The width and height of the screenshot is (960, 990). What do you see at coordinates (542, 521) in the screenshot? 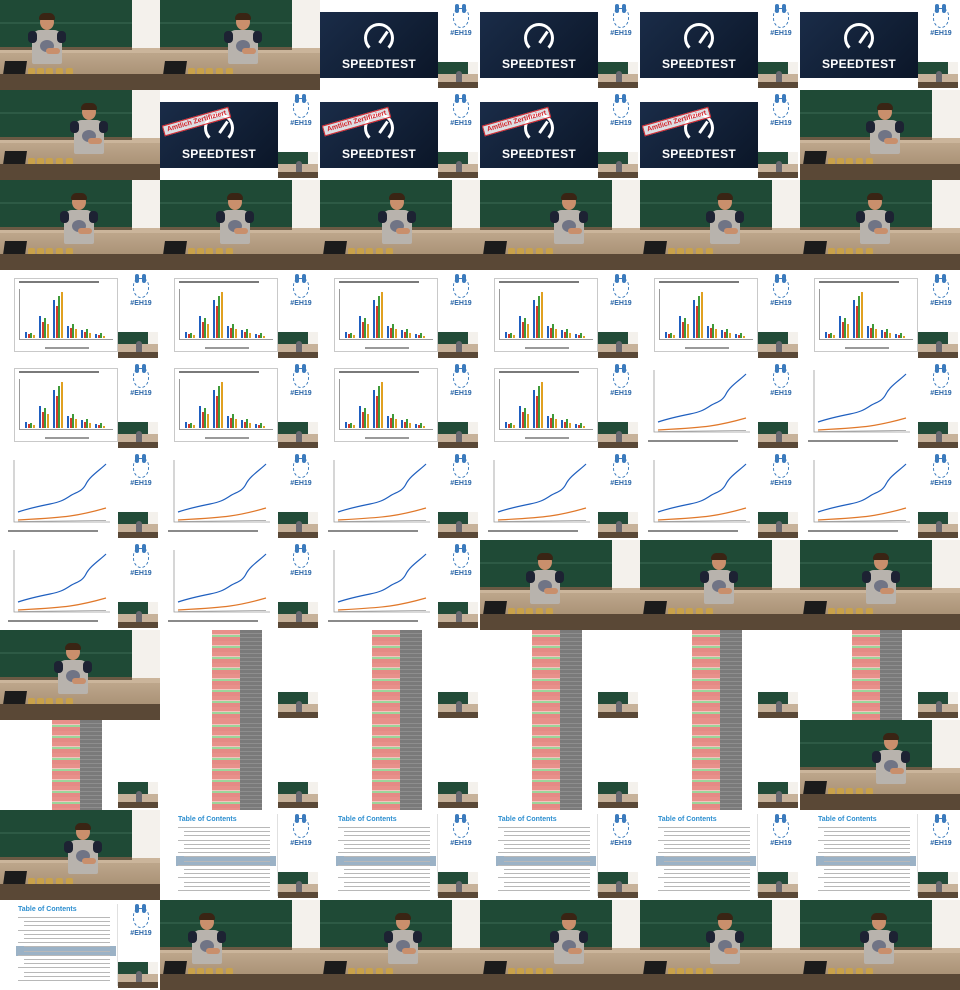
I see `series-line-gray` at bounding box center [542, 521].